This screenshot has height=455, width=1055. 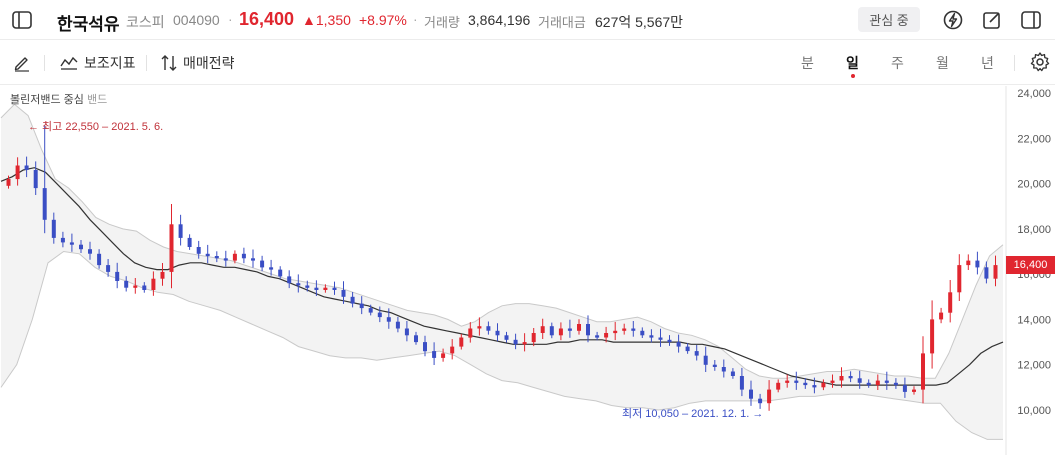 I want to click on draw-pencil-icon, so click(x=22, y=62).